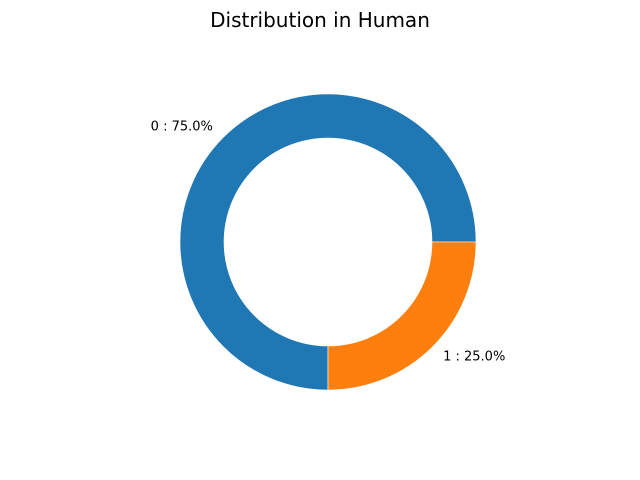 The height and width of the screenshot is (480, 640). I want to click on slice-label-0: 0 : 75.0%, so click(182, 126).